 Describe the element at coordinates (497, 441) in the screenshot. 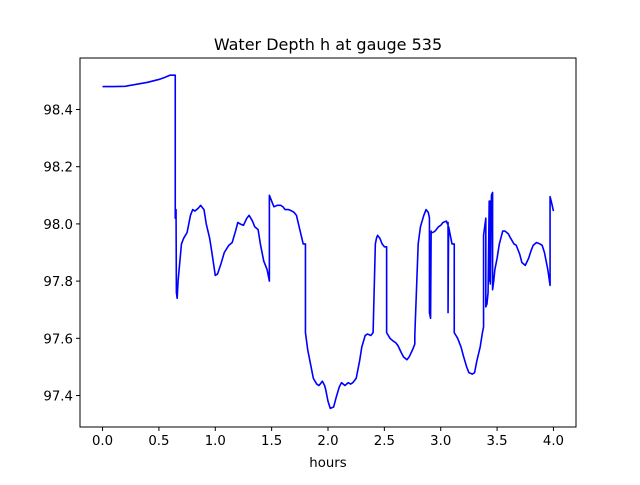

I see `x-tick-label: 3.5` at that location.